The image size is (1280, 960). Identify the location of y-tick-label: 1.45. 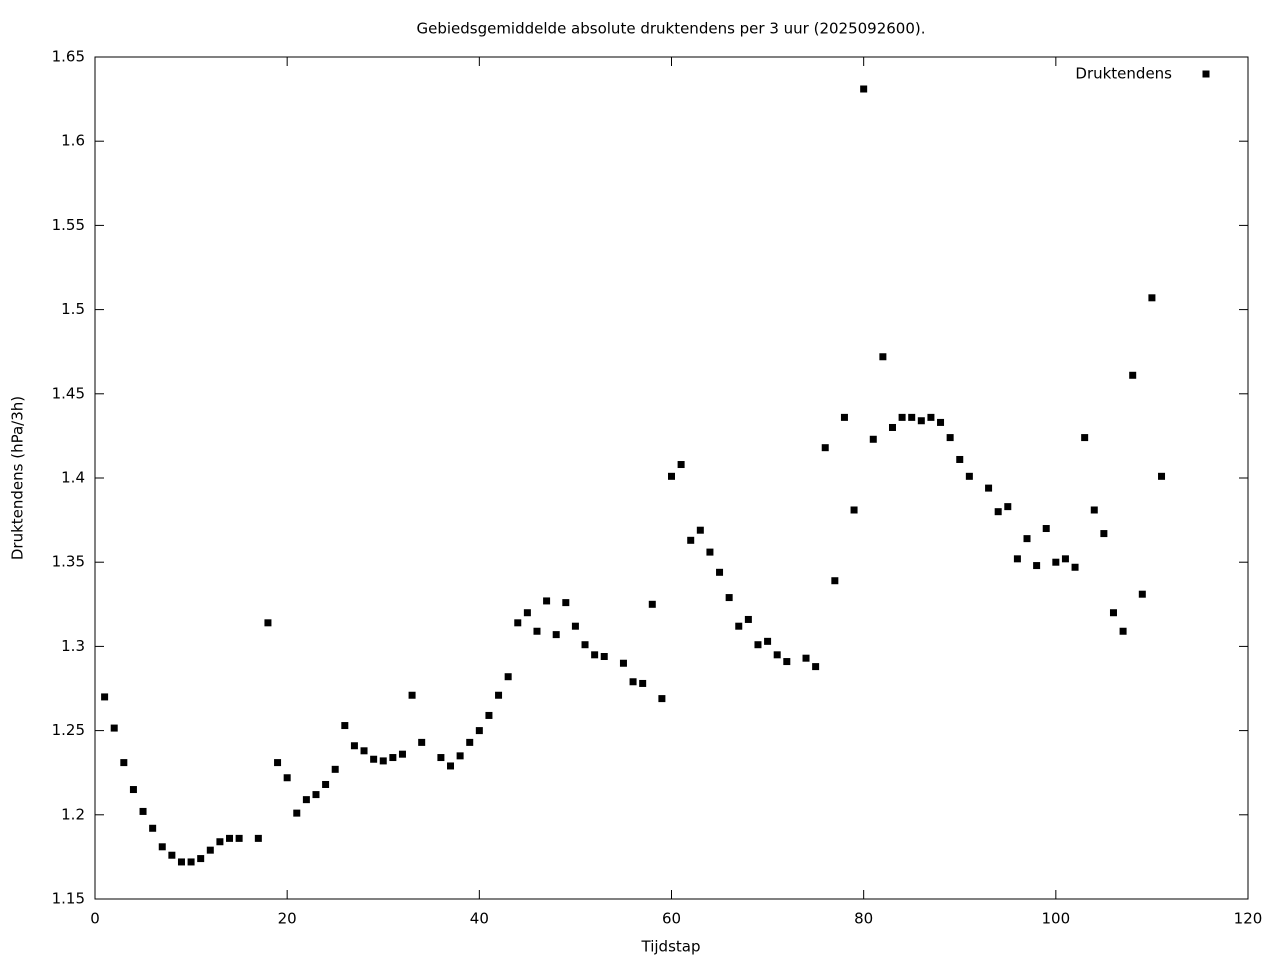
(68, 393).